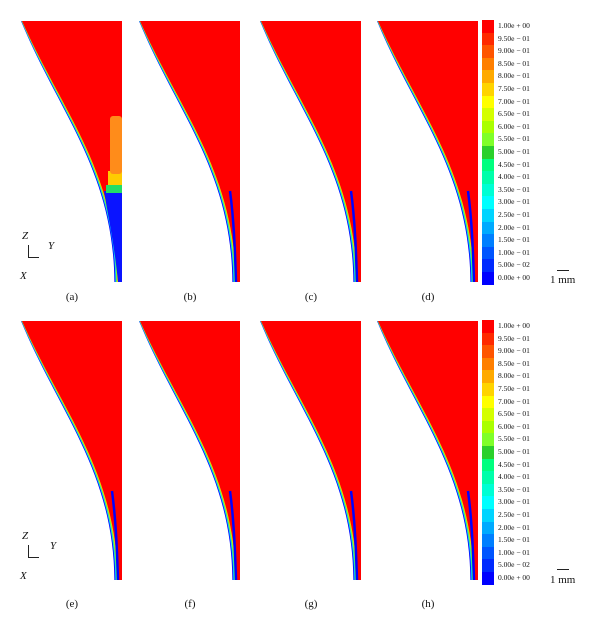  What do you see at coordinates (190, 297) in the screenshot?
I see `panel-label-b: (b)` at bounding box center [190, 297].